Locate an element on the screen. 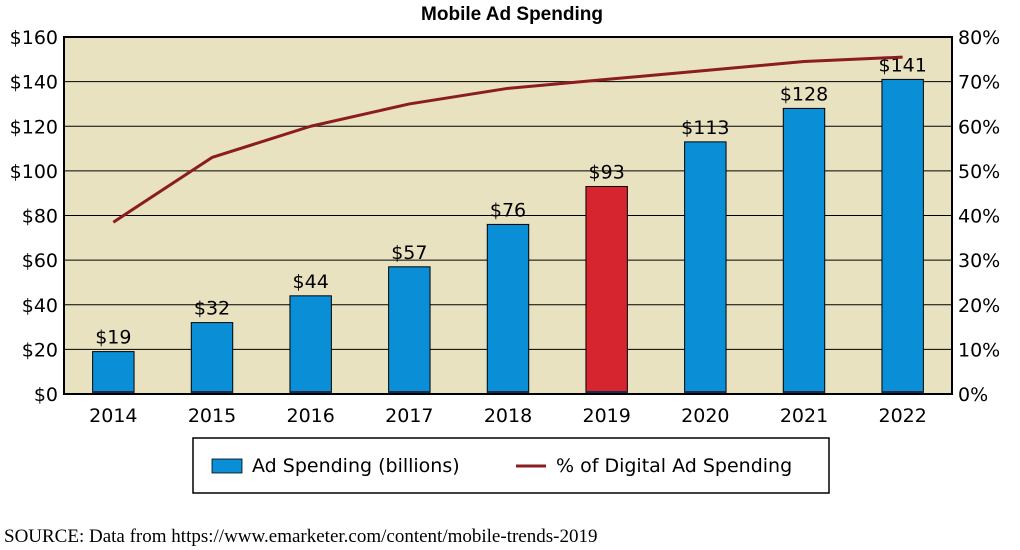  bar-value-label: $113 is located at coordinates (705, 128).